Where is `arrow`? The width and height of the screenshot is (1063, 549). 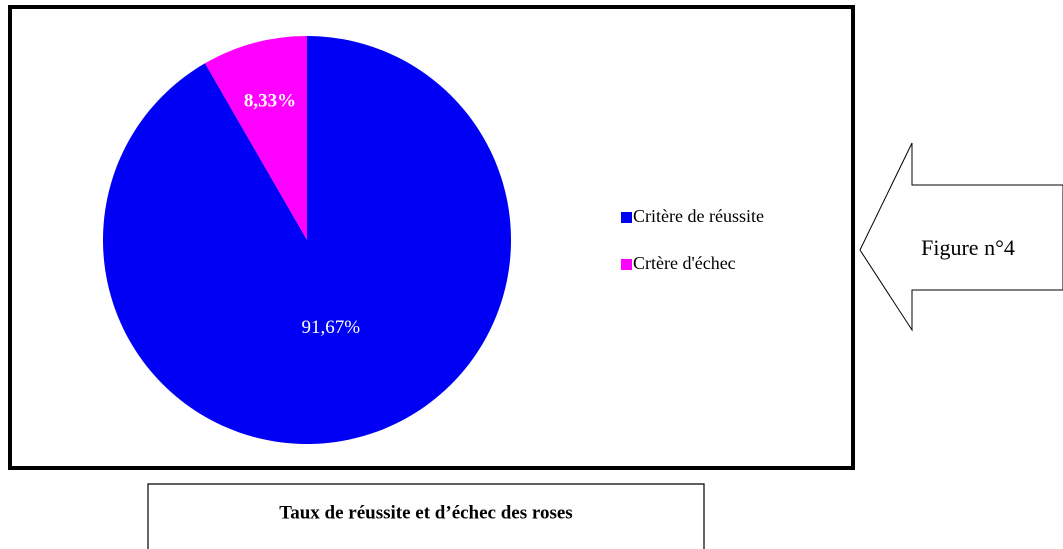
arrow is located at coordinates (961, 237).